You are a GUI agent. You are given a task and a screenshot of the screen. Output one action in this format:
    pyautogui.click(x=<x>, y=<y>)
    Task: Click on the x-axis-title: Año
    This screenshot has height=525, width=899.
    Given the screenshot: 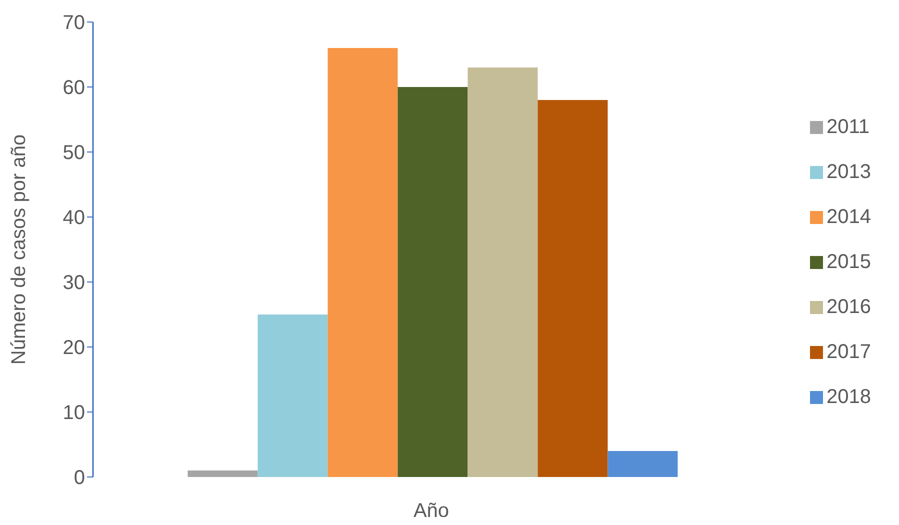 What is the action you would take?
    pyautogui.click(x=431, y=511)
    